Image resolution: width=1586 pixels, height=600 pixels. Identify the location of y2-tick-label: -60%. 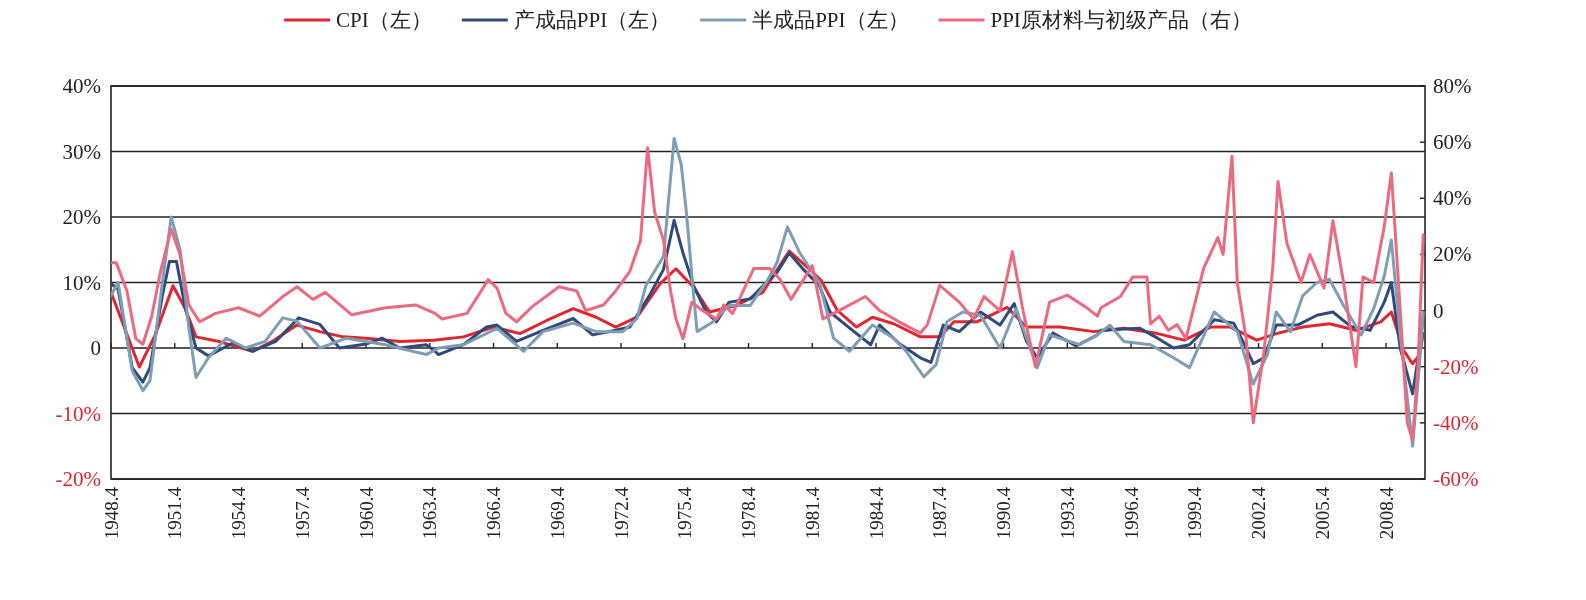
(1456, 479).